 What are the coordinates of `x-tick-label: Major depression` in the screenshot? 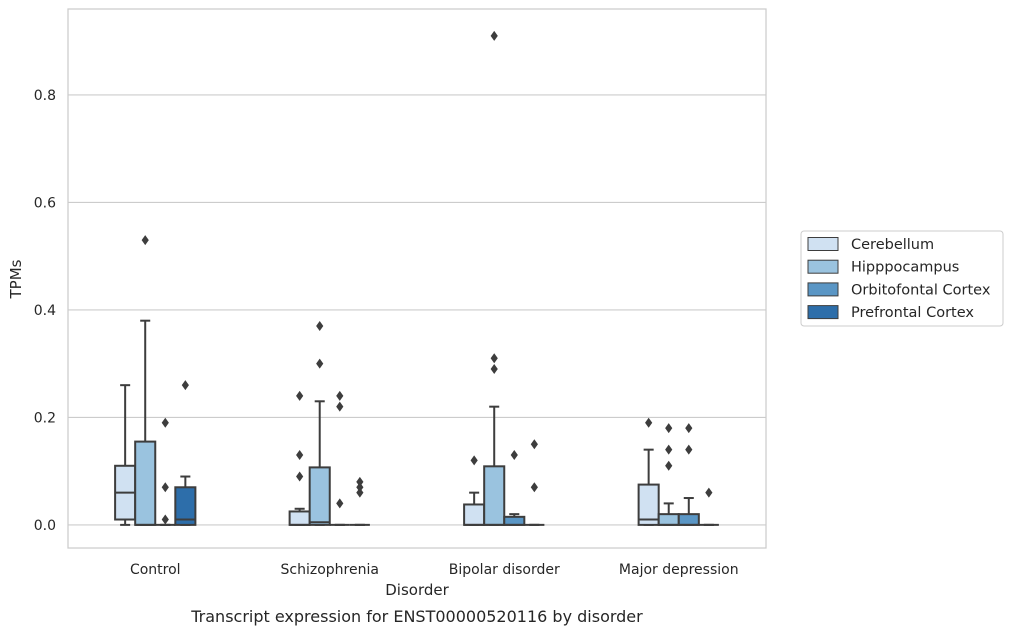 It's located at (679, 570).